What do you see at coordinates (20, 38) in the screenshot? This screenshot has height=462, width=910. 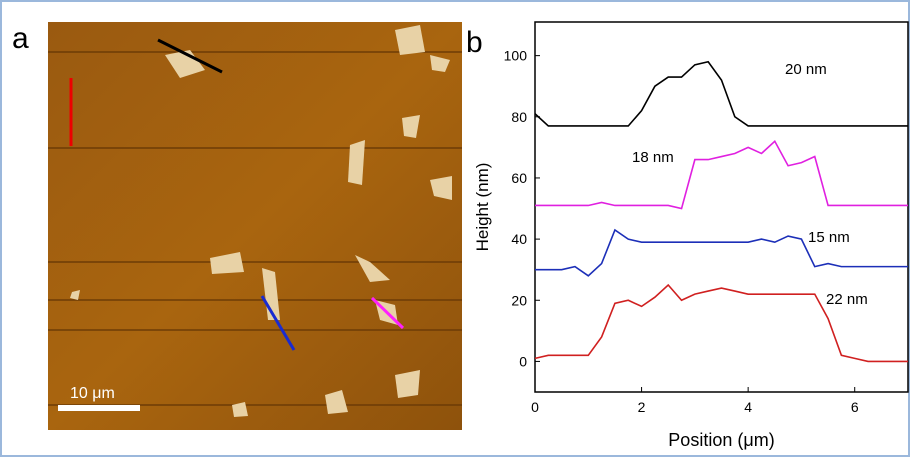 I see `panel-label: a` at bounding box center [20, 38].